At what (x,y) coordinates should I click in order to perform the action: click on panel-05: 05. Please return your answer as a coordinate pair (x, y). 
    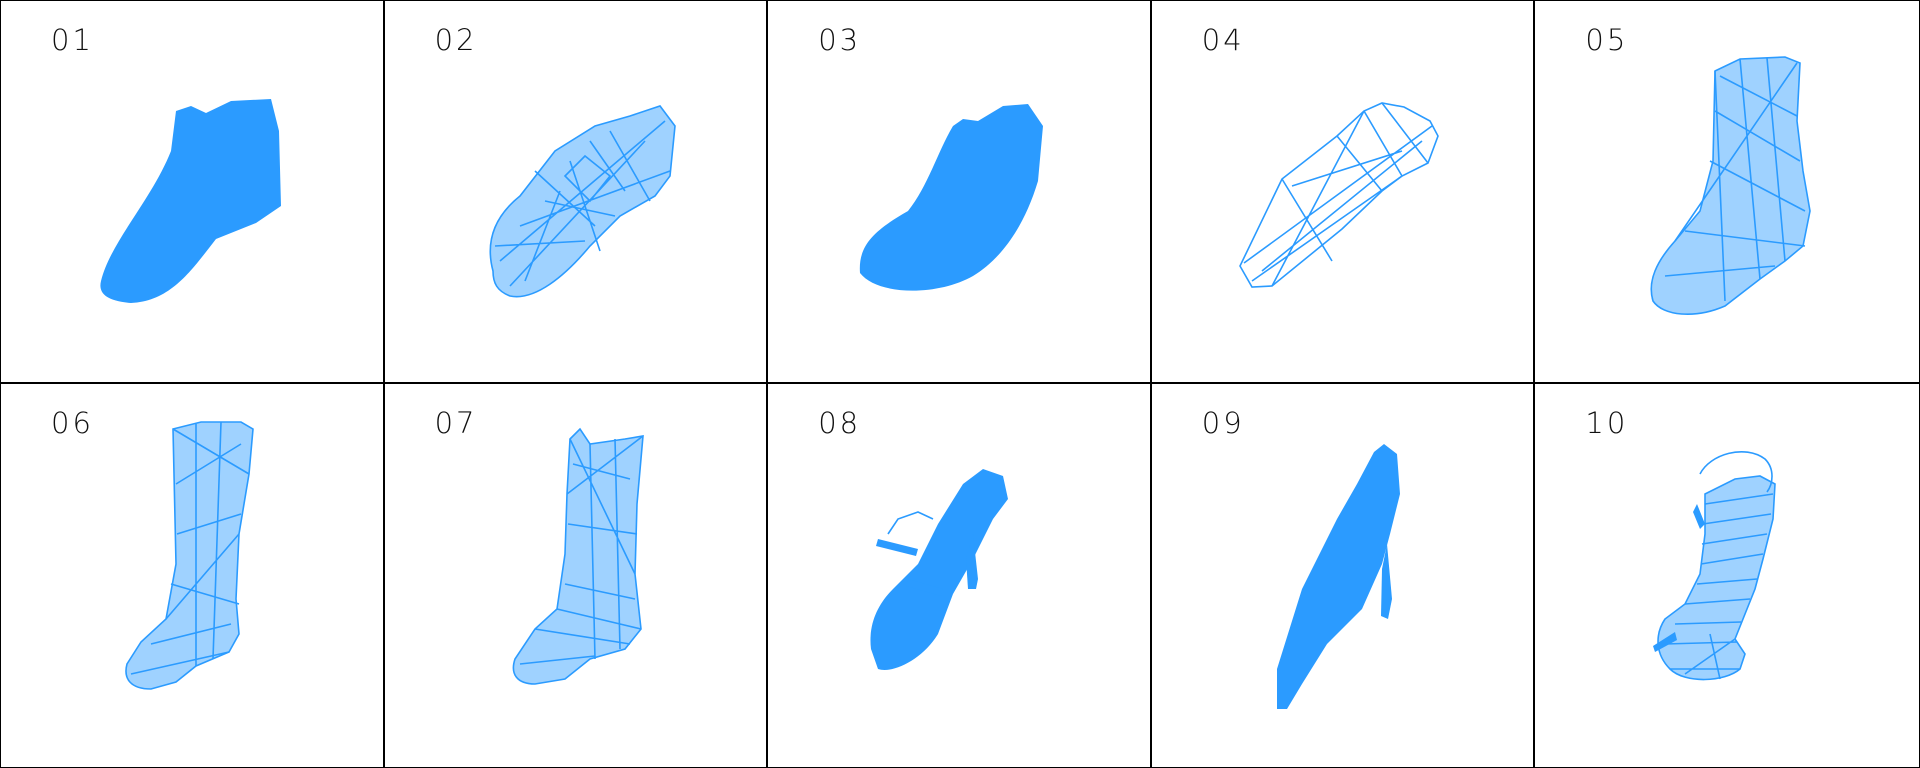
    Looking at the image, I should click on (1727, 192).